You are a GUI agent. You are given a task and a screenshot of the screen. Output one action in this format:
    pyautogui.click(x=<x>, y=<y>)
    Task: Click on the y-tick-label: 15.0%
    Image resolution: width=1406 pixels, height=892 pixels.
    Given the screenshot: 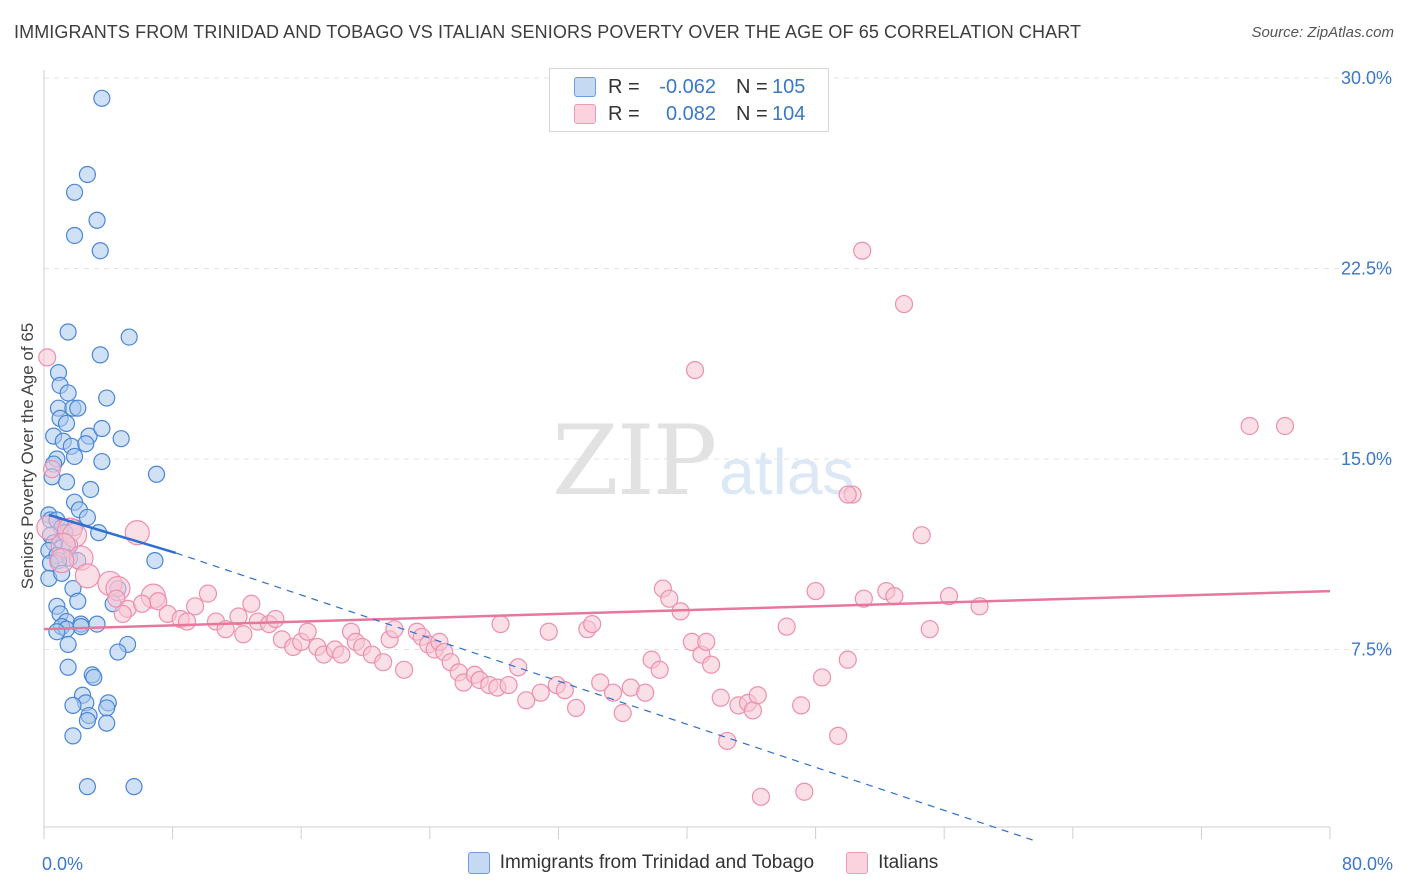 What is the action you would take?
    pyautogui.click(x=1366, y=459)
    